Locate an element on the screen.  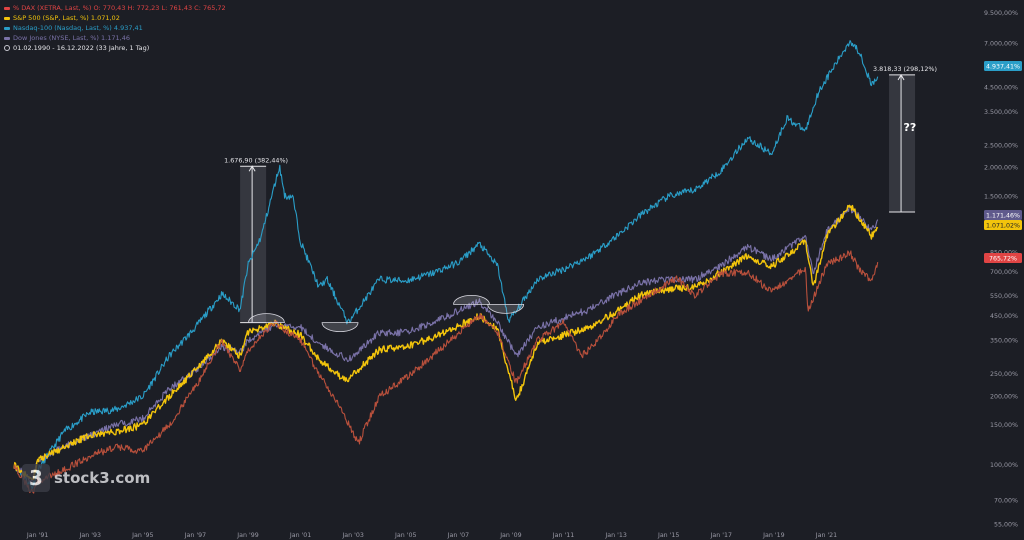
last-value-text: 765,72% is located at coordinates (1003, 259).